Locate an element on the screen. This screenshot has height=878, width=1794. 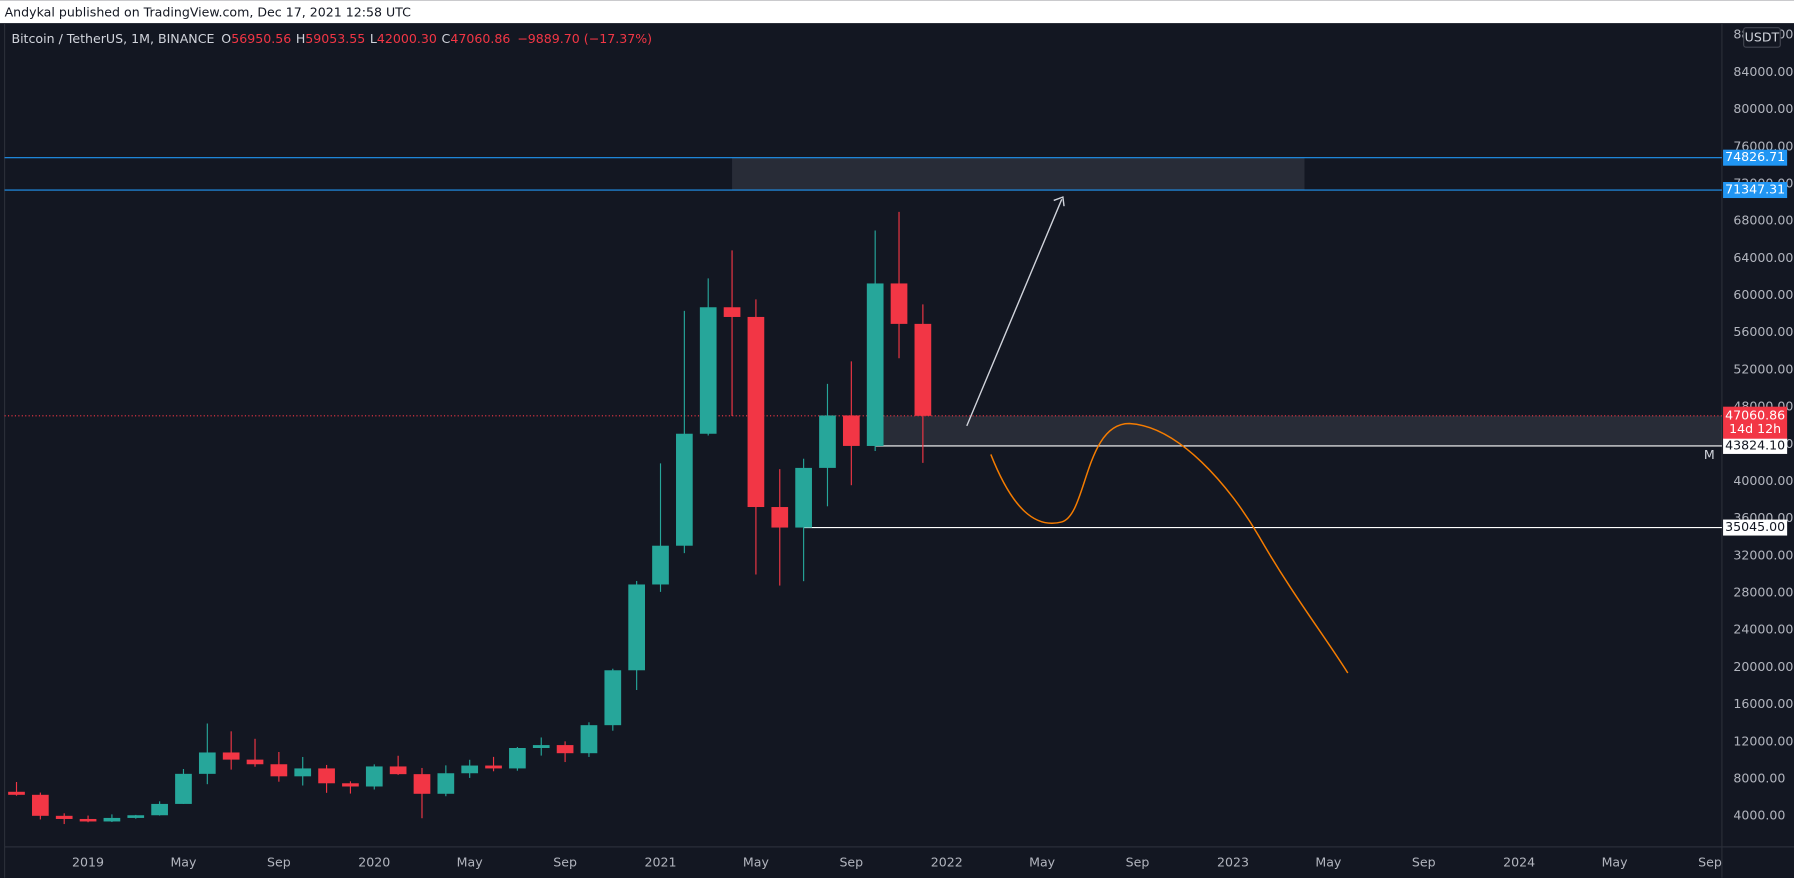
currency-label: USDT is located at coordinates (1762, 36).